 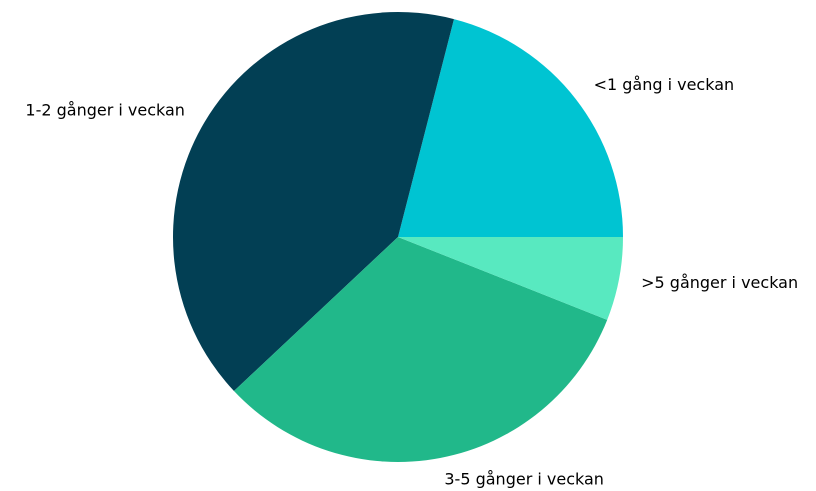 What do you see at coordinates (664, 84) in the screenshot?
I see `slice-label: <1 gång i veckan` at bounding box center [664, 84].